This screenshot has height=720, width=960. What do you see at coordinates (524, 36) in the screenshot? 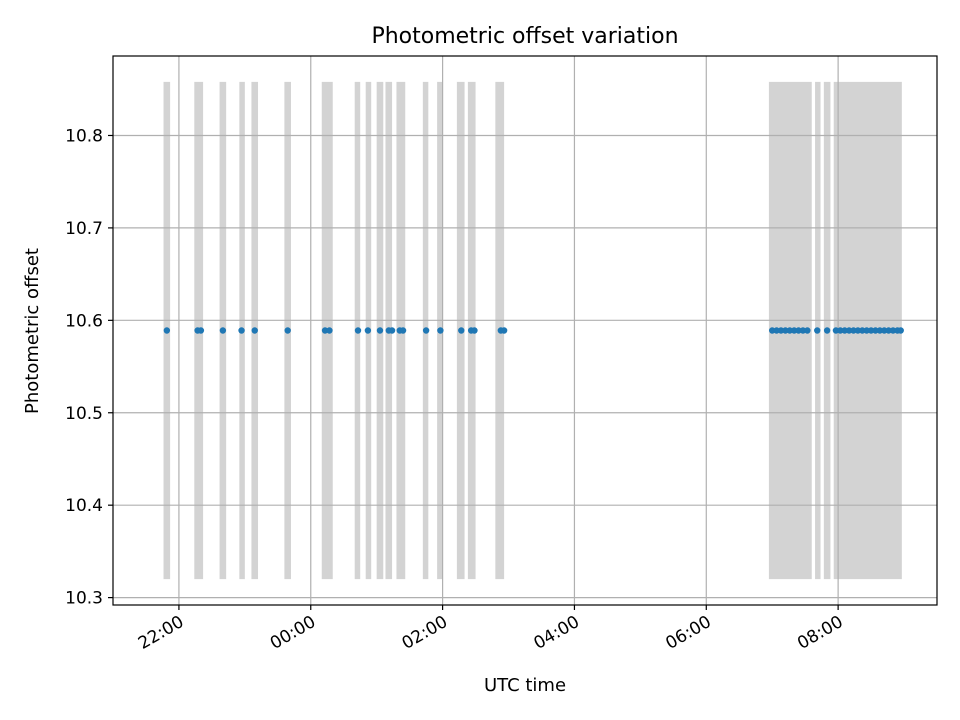
I see `chart-title: Photometric offset variation` at bounding box center [524, 36].